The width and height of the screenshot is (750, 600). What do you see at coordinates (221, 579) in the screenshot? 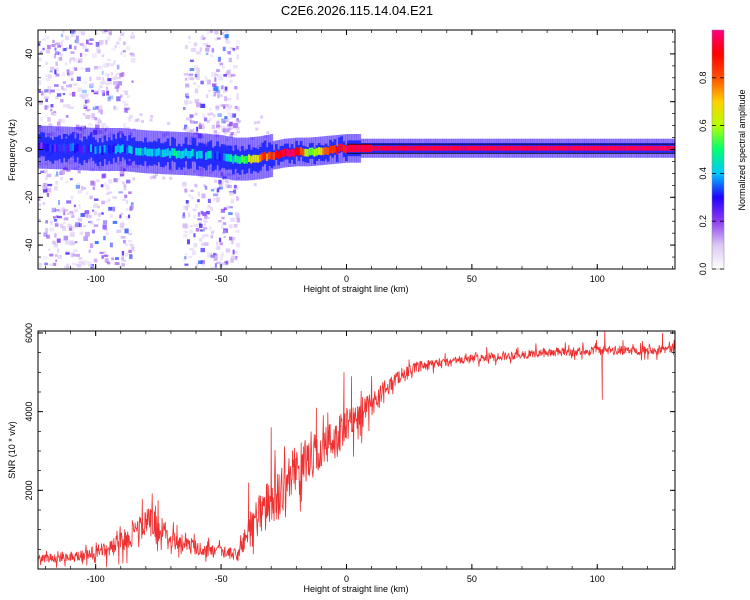
I see `x-tick-label: -50` at bounding box center [221, 579].